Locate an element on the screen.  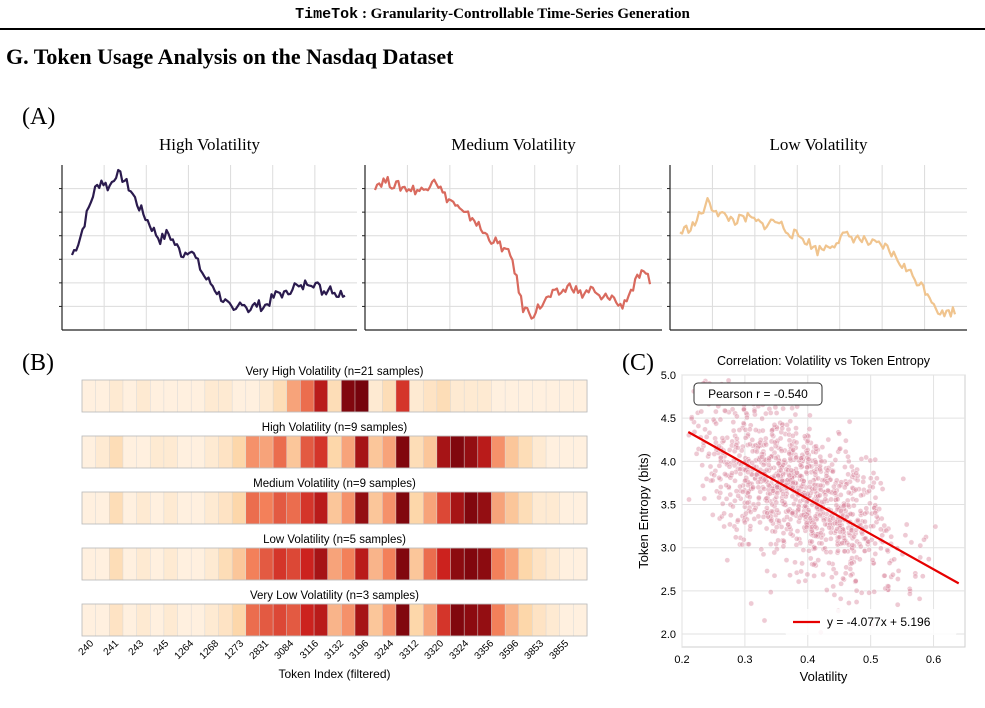
heatmap-tick-label: 240 is located at coordinates (87, 648).